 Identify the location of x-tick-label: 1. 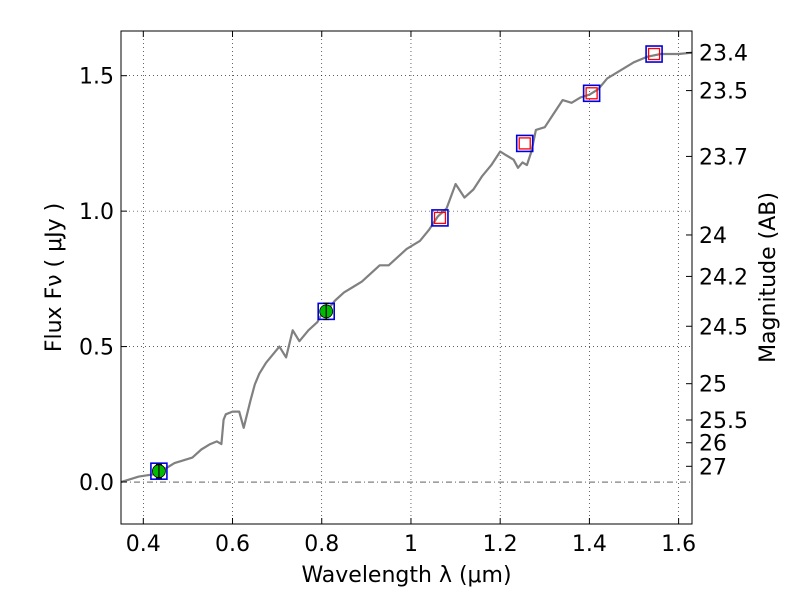
(411, 544).